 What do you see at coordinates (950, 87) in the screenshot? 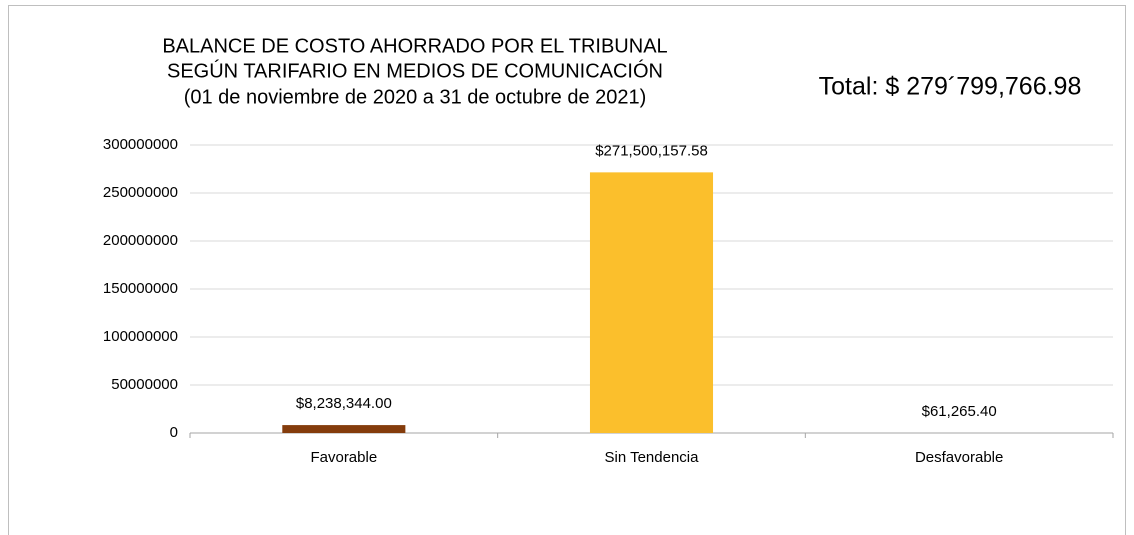
I see `total-annotation: Total: $ 279´799,766.98` at bounding box center [950, 87].